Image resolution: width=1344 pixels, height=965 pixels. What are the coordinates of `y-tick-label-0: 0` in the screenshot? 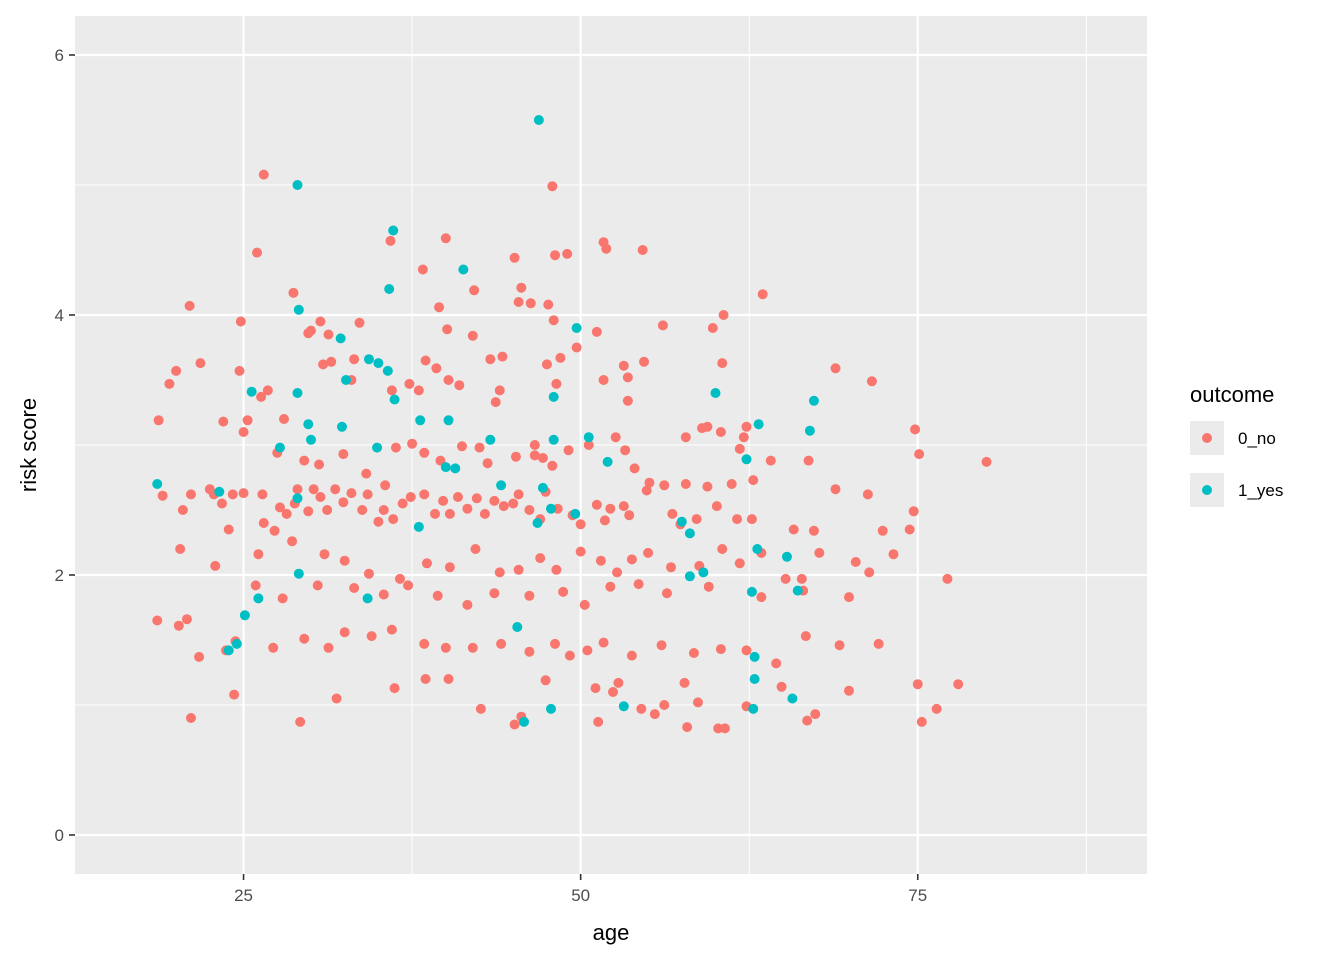 It's located at (59, 835).